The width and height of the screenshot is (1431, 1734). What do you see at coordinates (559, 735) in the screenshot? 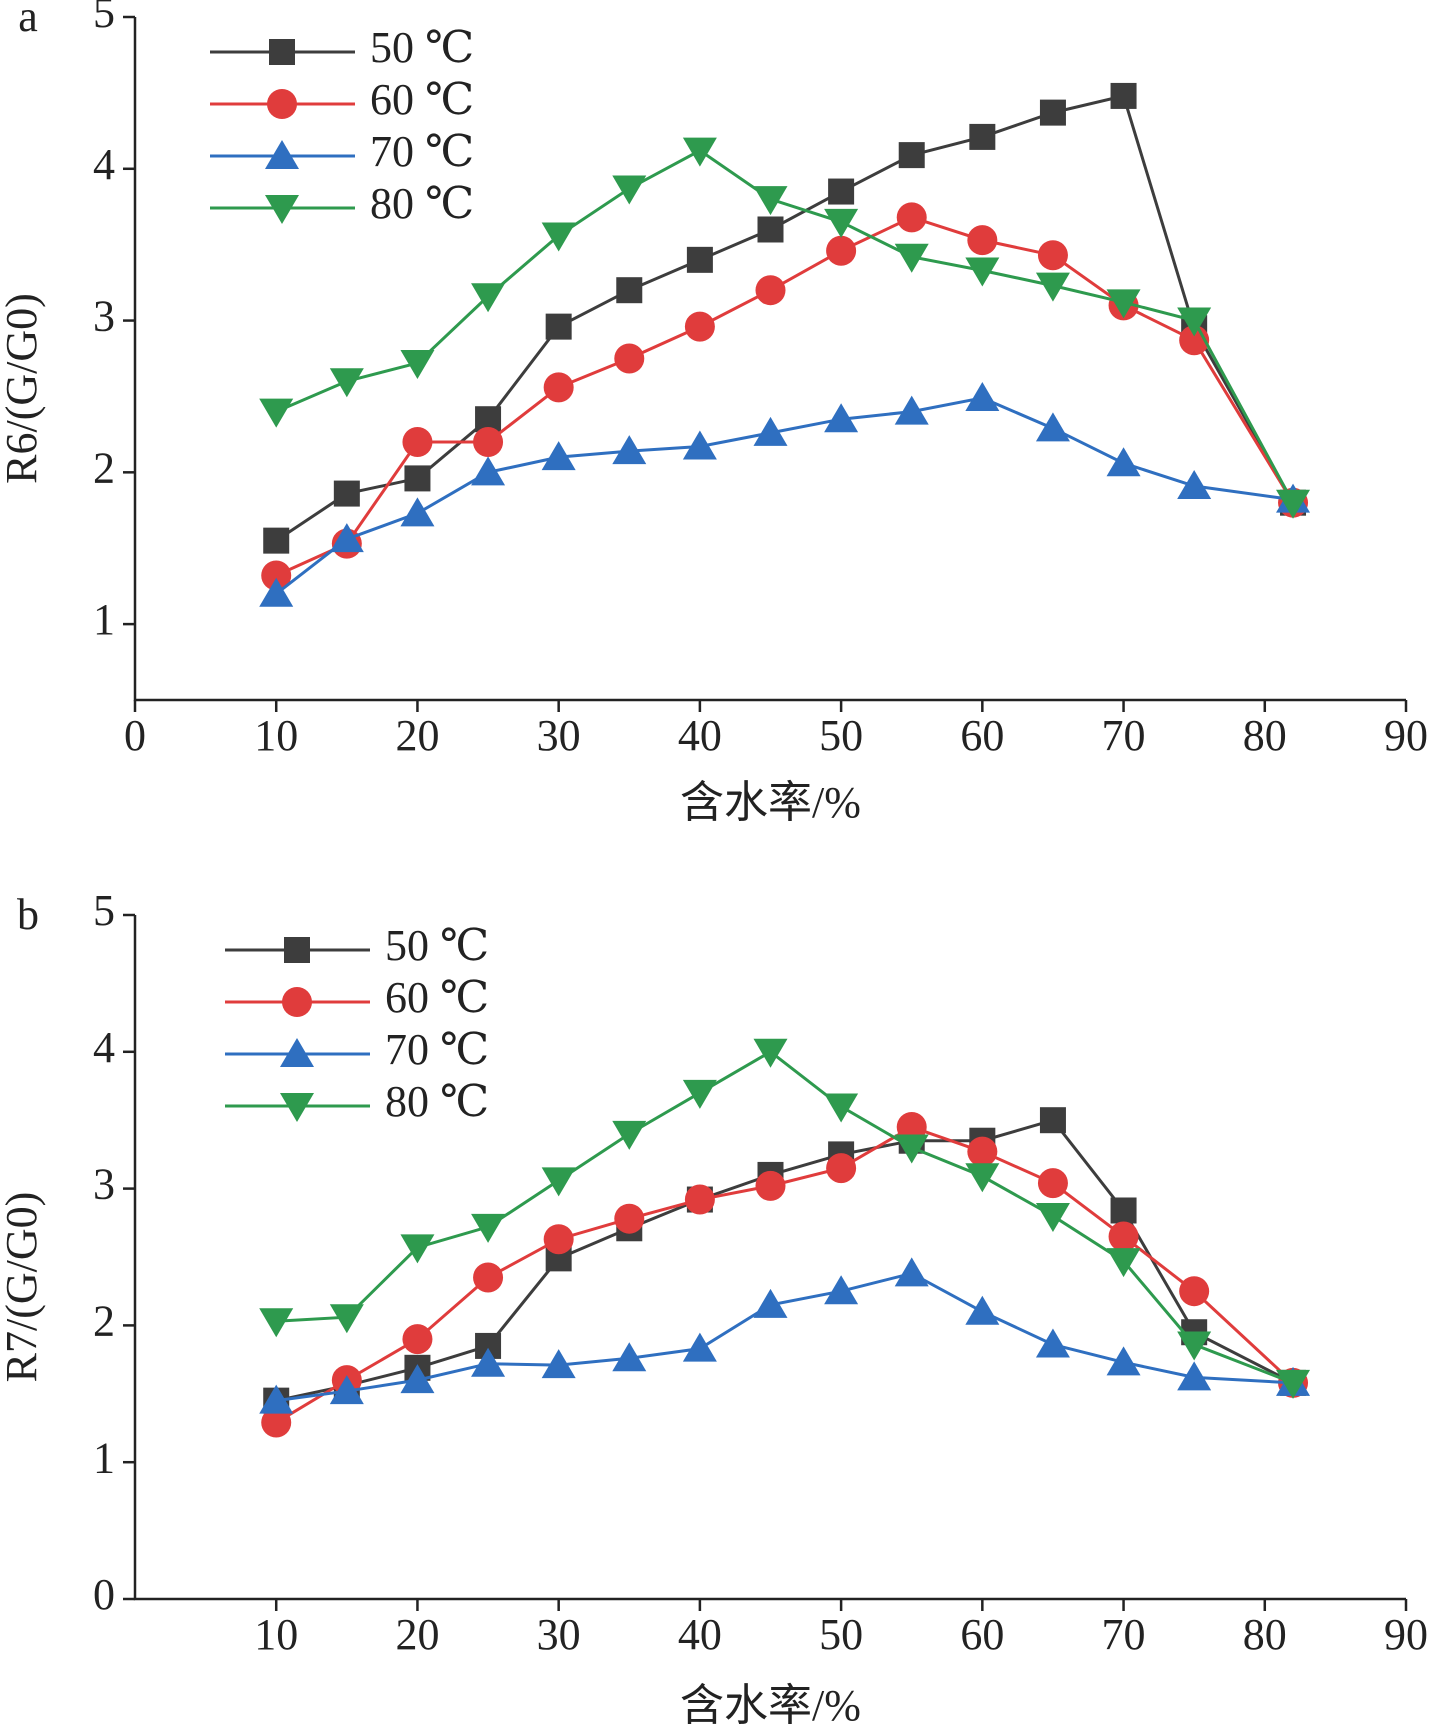
I see `x-tick-label: 30` at bounding box center [559, 735].